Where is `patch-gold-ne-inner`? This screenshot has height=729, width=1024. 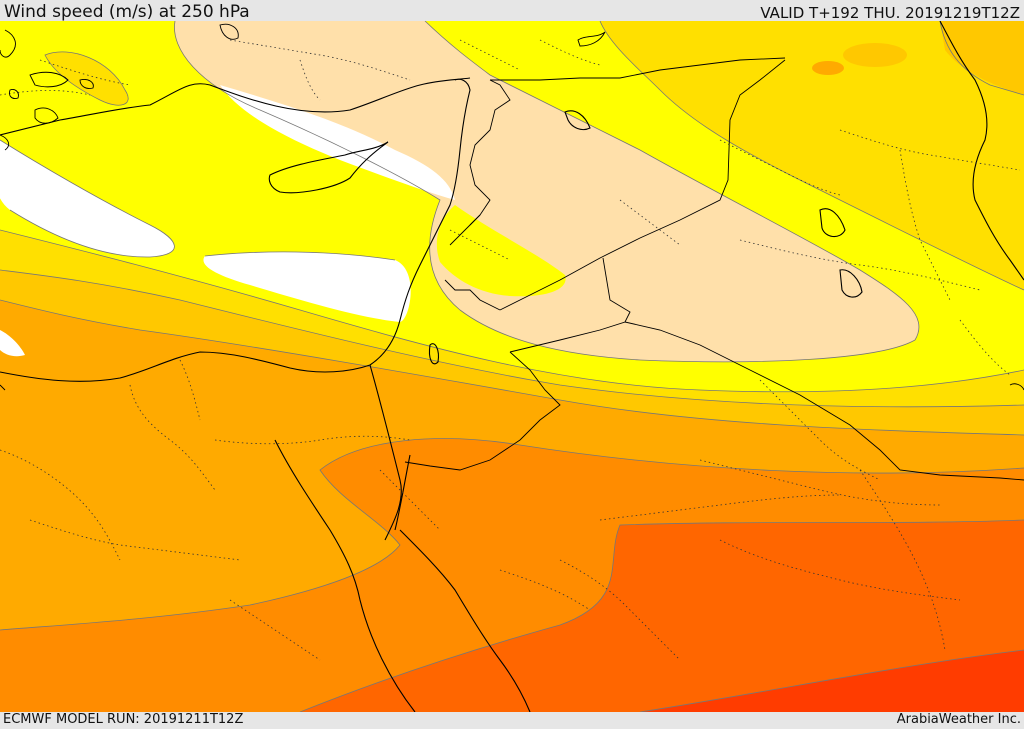 patch-gold-ne-inner is located at coordinates (982, 58).